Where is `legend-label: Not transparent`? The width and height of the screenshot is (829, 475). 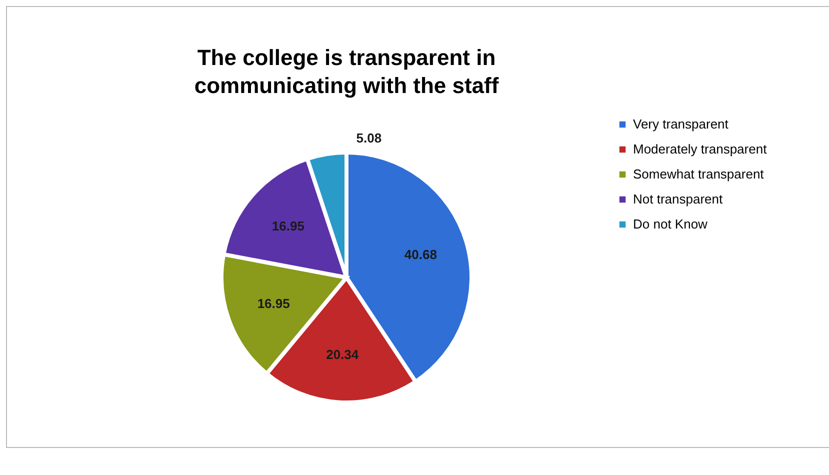 legend-label: Not transparent is located at coordinates (678, 199).